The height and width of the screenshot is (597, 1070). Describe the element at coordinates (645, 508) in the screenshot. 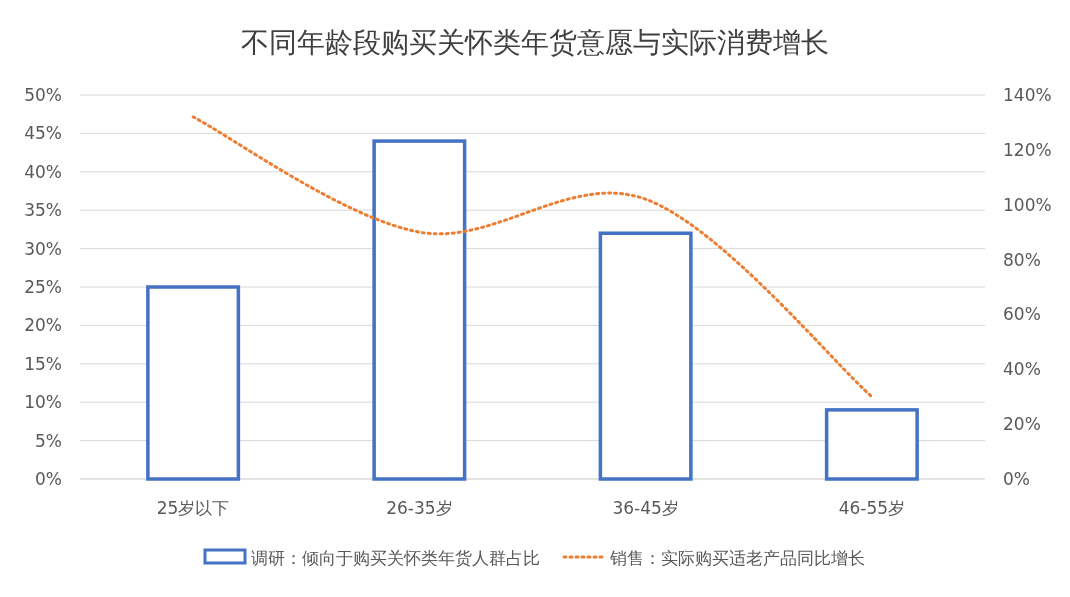

I see `x-tick-label: 36-45岁` at that location.